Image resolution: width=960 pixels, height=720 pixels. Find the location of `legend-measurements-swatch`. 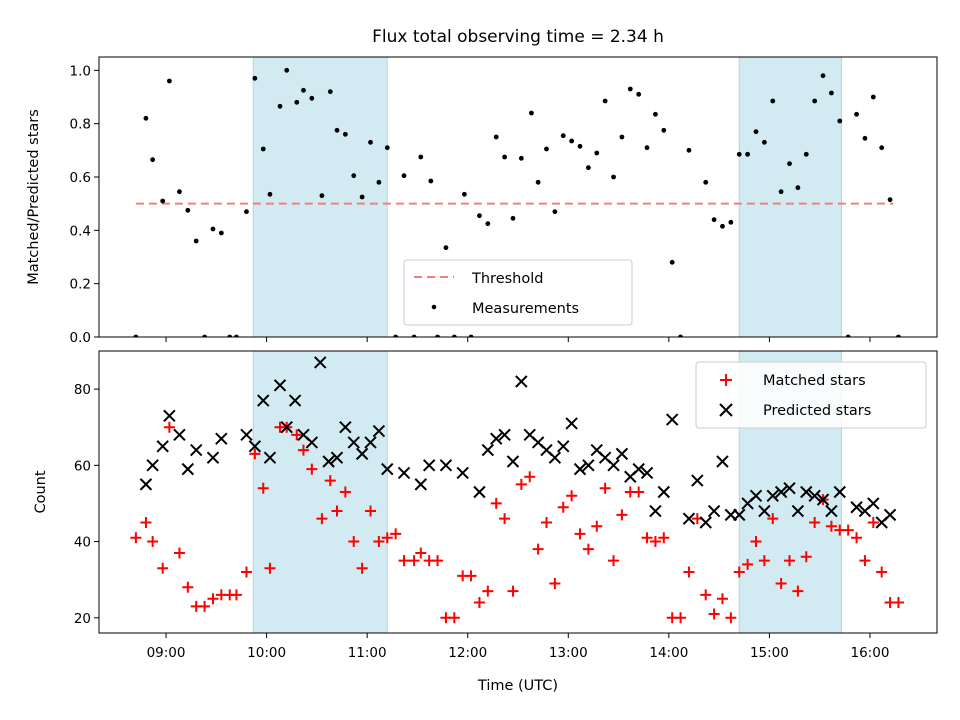

legend-measurements-swatch is located at coordinates (434, 307).